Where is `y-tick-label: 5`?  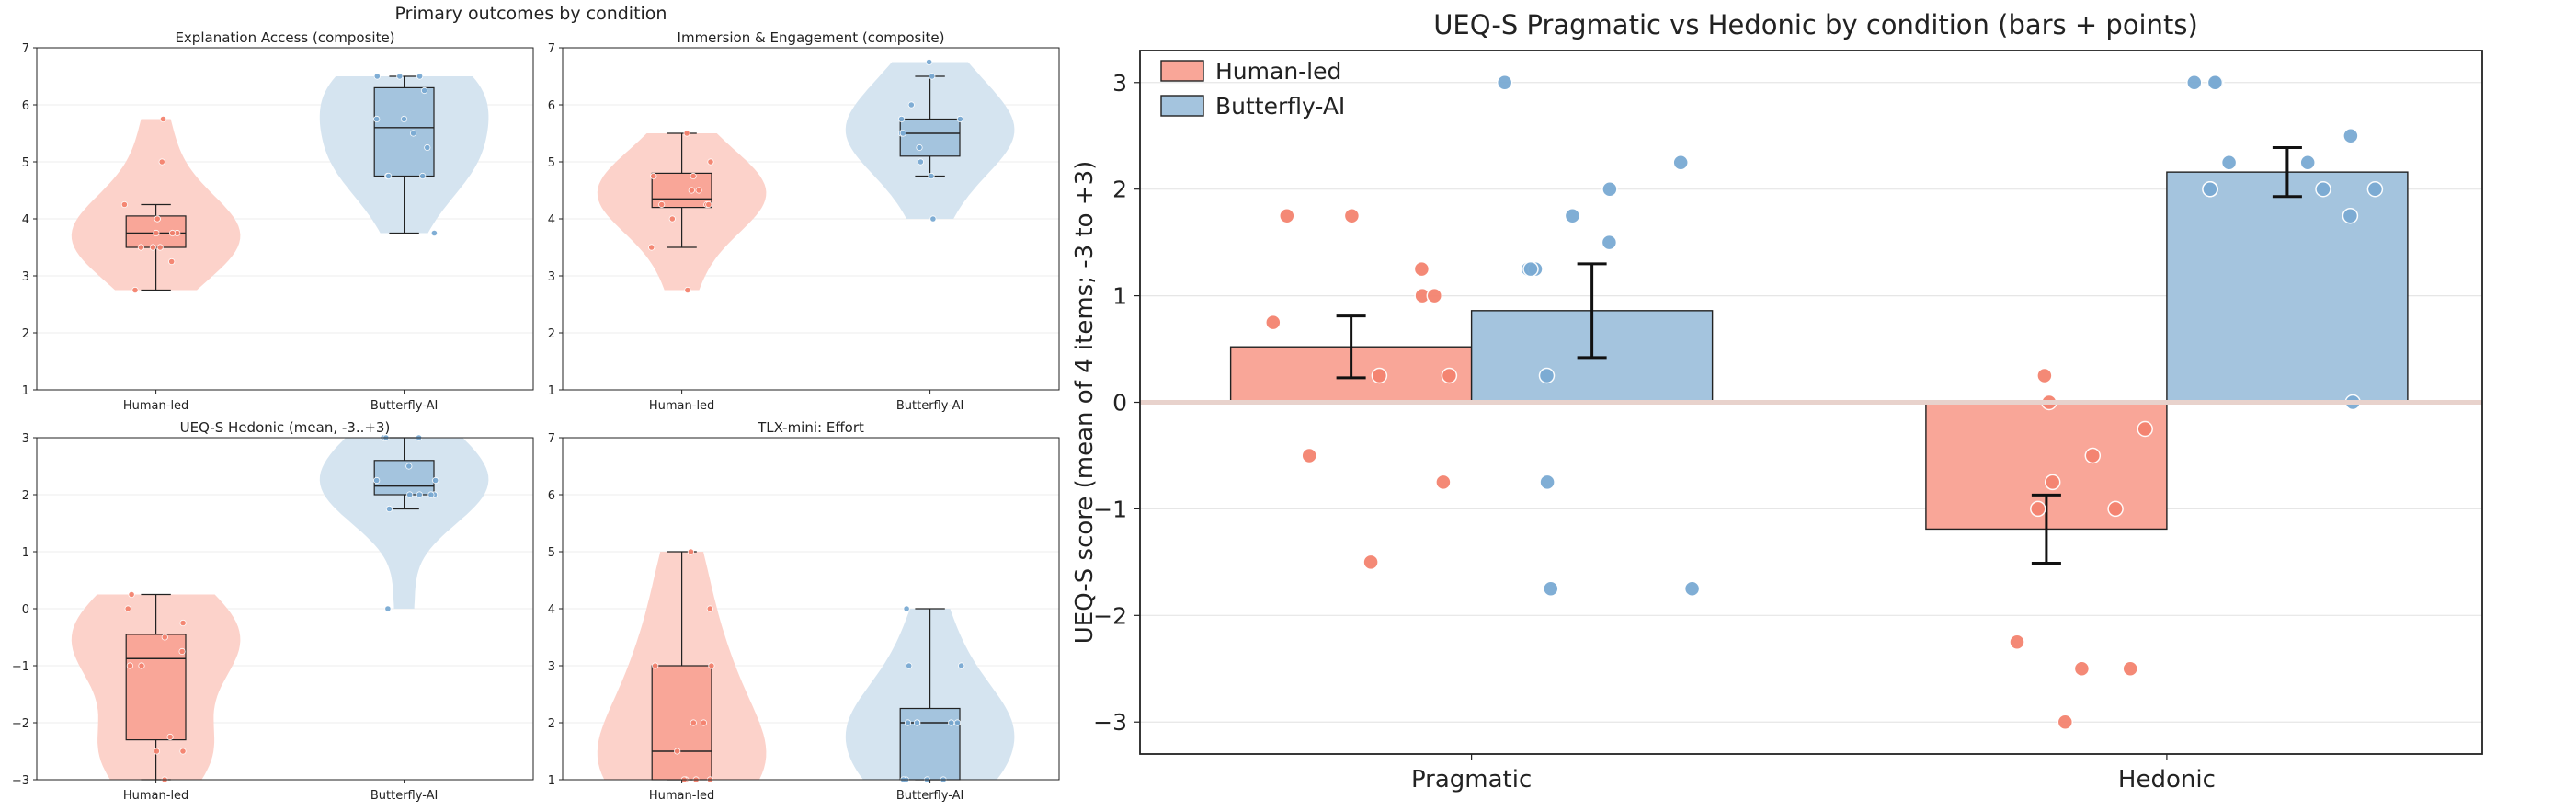 y-tick-label: 5 is located at coordinates (25, 163).